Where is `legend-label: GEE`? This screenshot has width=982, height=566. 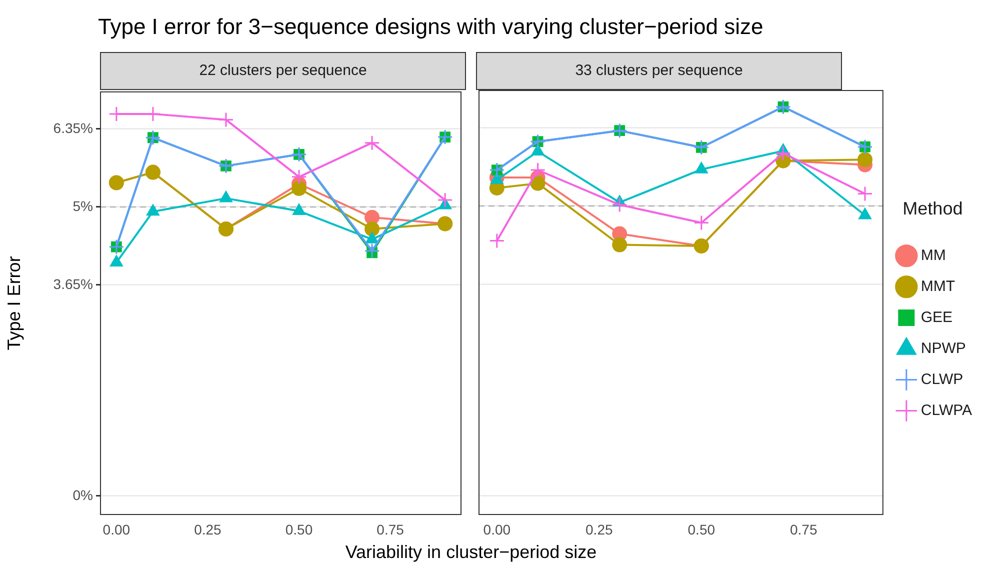
legend-label: GEE is located at coordinates (936, 317).